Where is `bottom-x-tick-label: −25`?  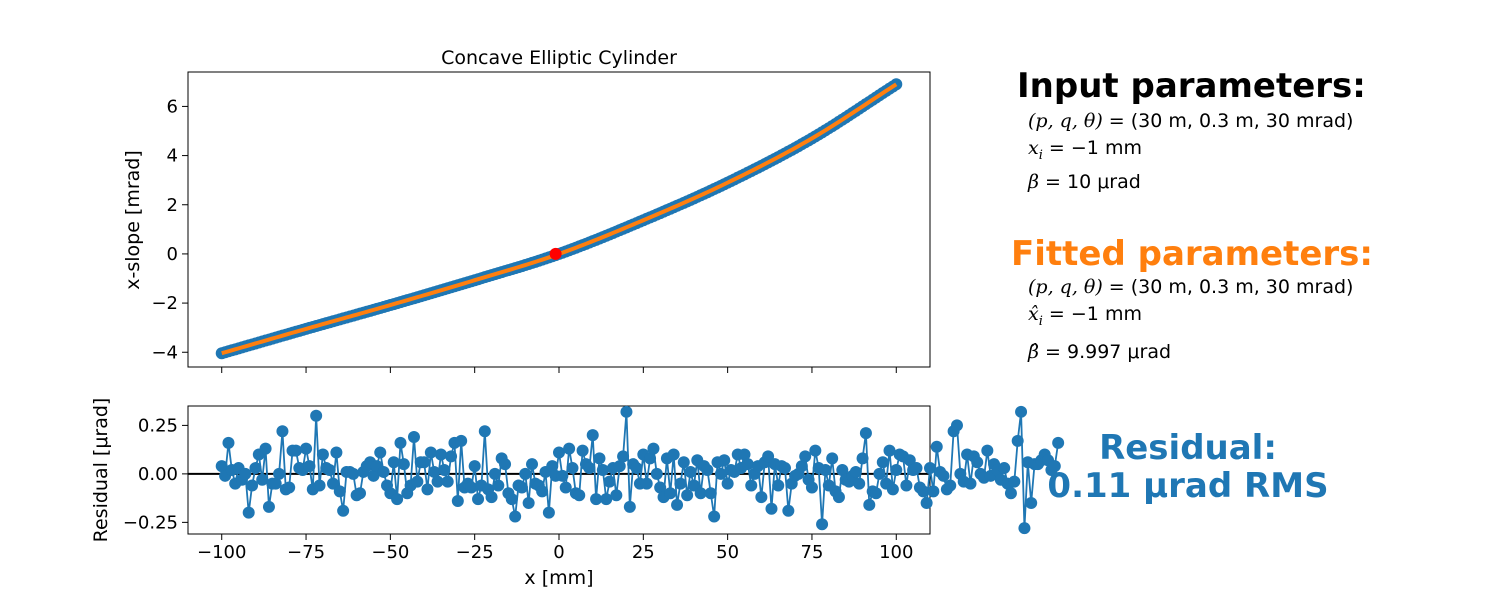 bottom-x-tick-label: −25 is located at coordinates (475, 552).